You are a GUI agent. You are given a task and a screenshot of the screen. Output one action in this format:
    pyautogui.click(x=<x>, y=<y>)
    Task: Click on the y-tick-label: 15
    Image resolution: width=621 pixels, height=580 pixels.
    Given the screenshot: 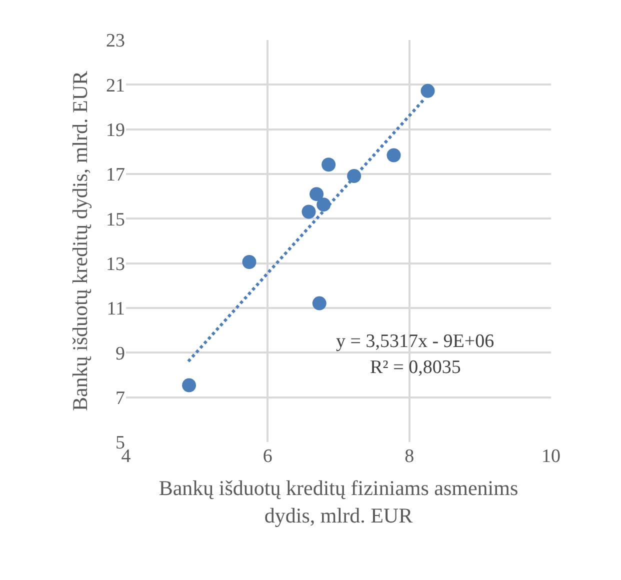 What is the action you would take?
    pyautogui.click(x=115, y=219)
    